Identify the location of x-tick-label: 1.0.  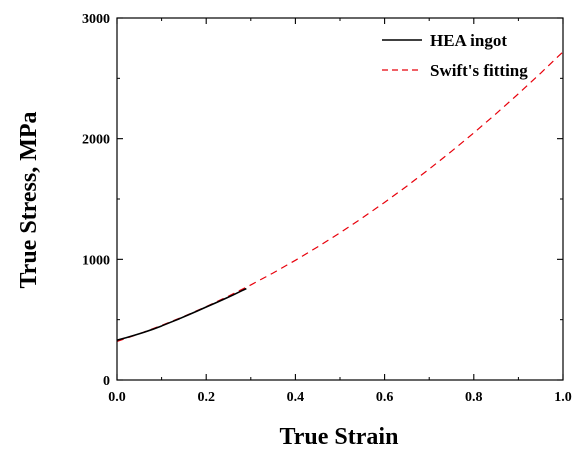
(563, 397).